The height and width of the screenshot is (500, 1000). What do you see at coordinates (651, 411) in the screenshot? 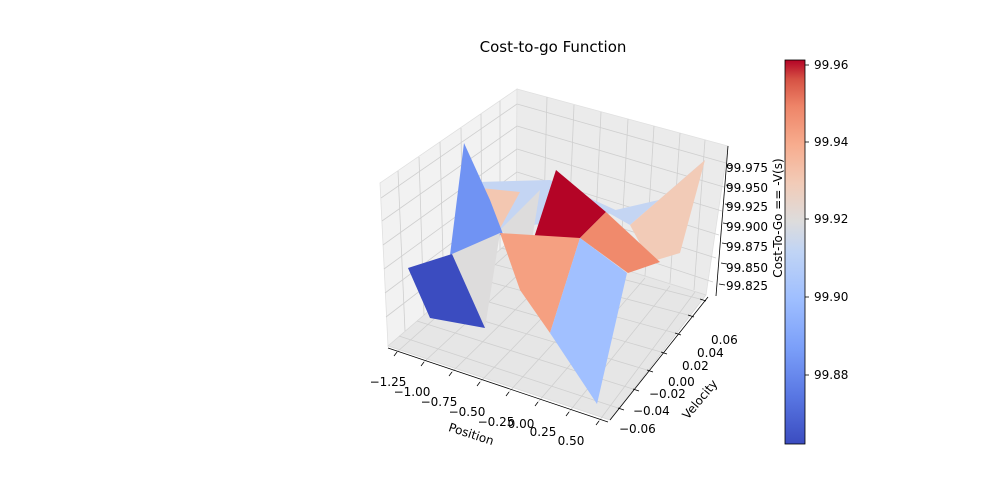
I see `y-tick-label: −0.04` at bounding box center [651, 411].